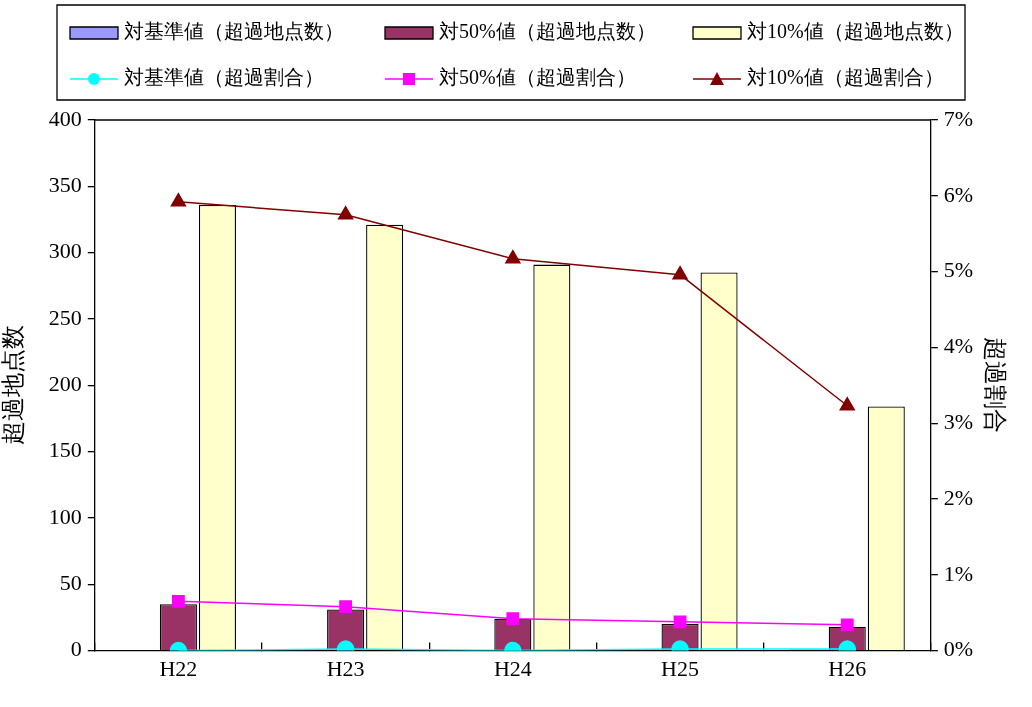  What do you see at coordinates (958, 573) in the screenshot?
I see `y2-tick-label: 1%` at bounding box center [958, 573].